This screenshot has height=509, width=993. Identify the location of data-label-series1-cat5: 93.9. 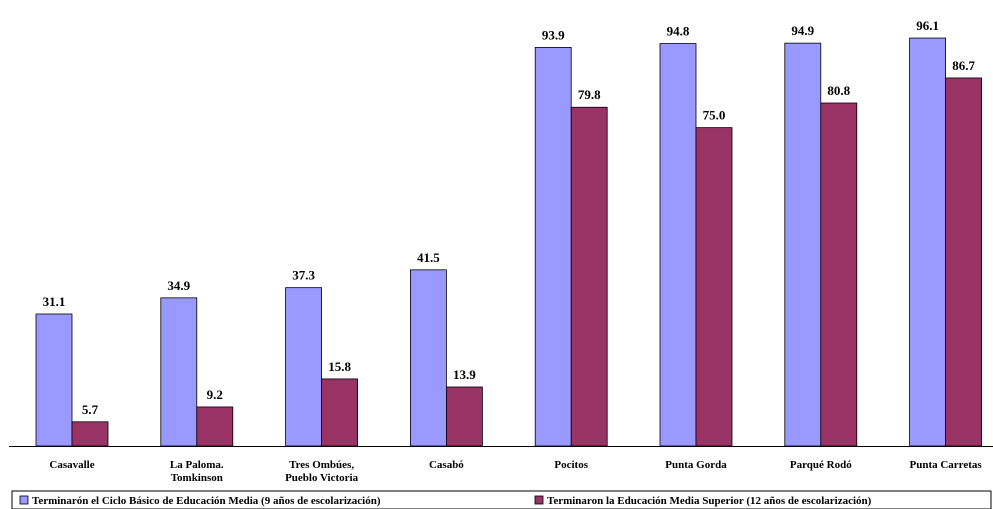
(553, 34).